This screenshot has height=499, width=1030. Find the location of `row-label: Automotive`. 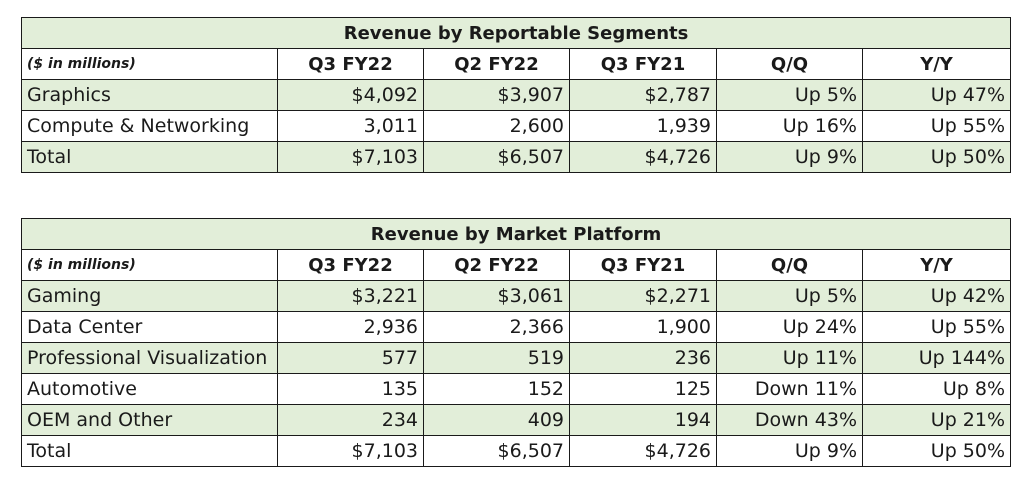

row-label: Automotive is located at coordinates (149, 389).